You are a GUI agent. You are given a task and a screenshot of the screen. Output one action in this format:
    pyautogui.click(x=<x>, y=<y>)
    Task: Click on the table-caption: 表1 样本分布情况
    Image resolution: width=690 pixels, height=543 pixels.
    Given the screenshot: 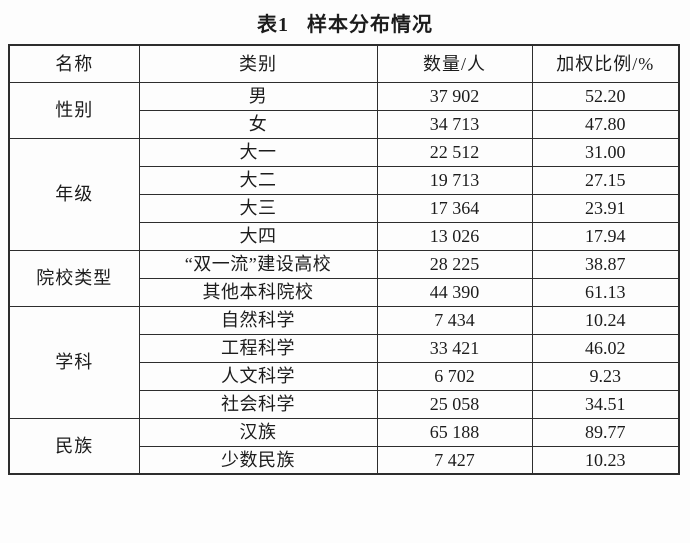 What is the action you would take?
    pyautogui.click(x=345, y=22)
    